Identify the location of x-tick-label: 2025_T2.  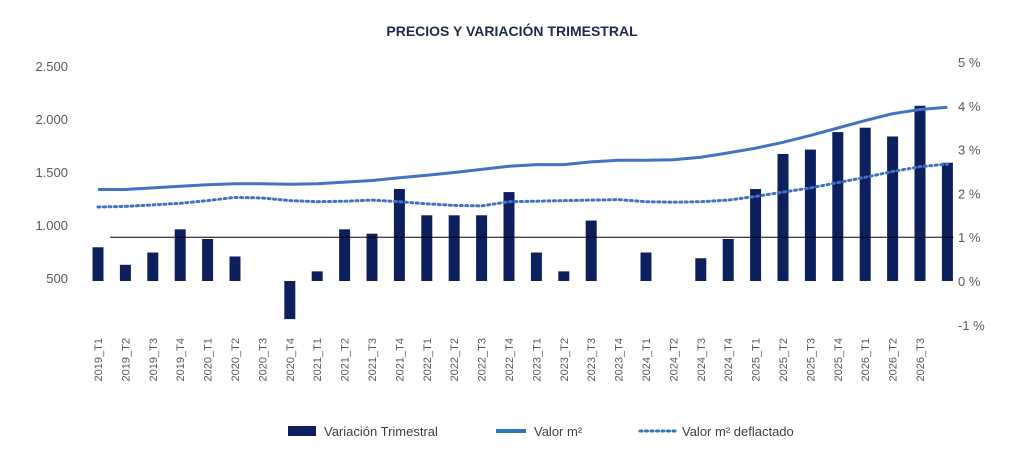
(784, 359).